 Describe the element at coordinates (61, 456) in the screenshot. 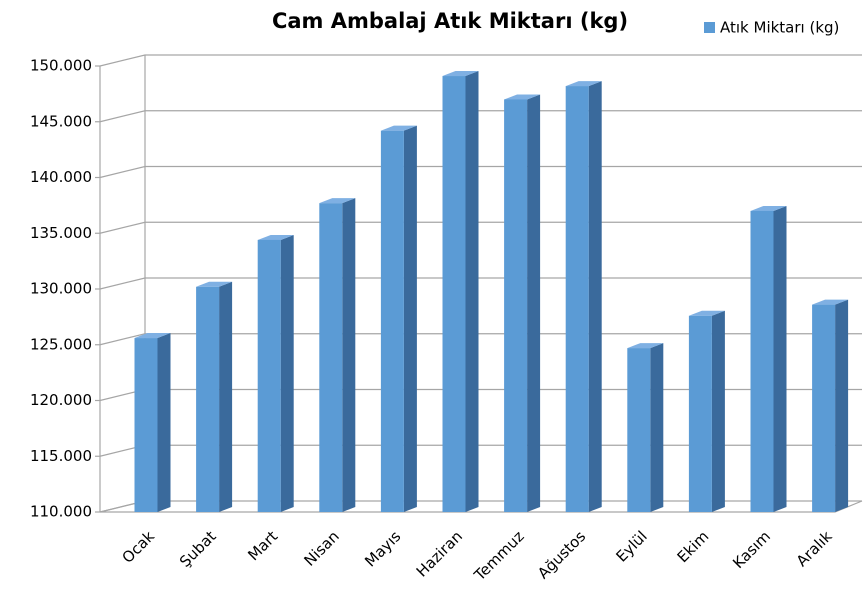

I see `y-tick-label: 115.000` at that location.